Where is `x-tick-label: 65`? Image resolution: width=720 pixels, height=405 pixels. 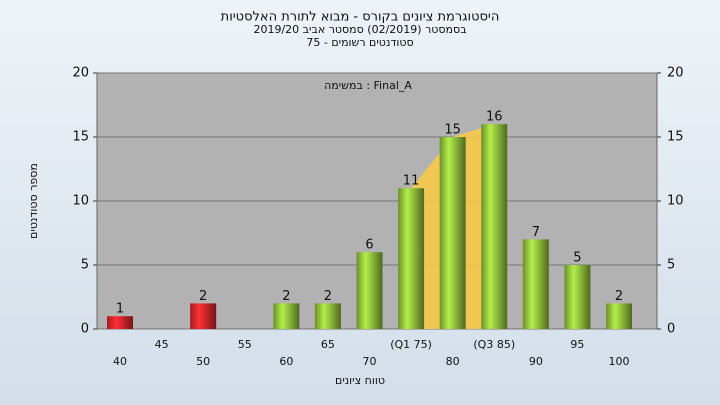 x-tick-label: 65 is located at coordinates (328, 344).